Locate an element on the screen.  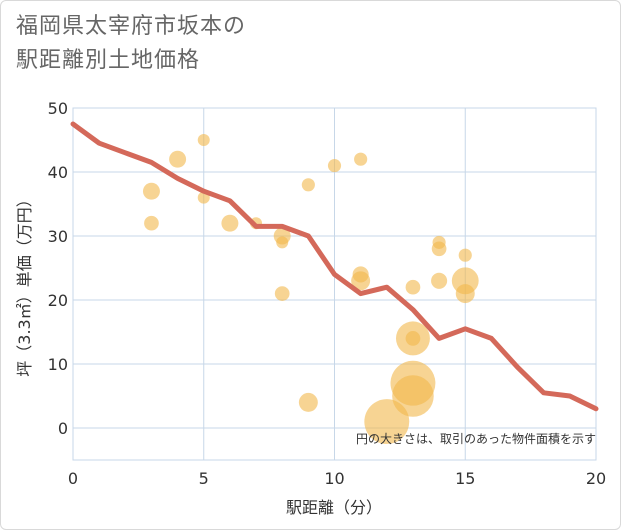
y-tick-label-4: 40 is located at coordinates (58, 172).